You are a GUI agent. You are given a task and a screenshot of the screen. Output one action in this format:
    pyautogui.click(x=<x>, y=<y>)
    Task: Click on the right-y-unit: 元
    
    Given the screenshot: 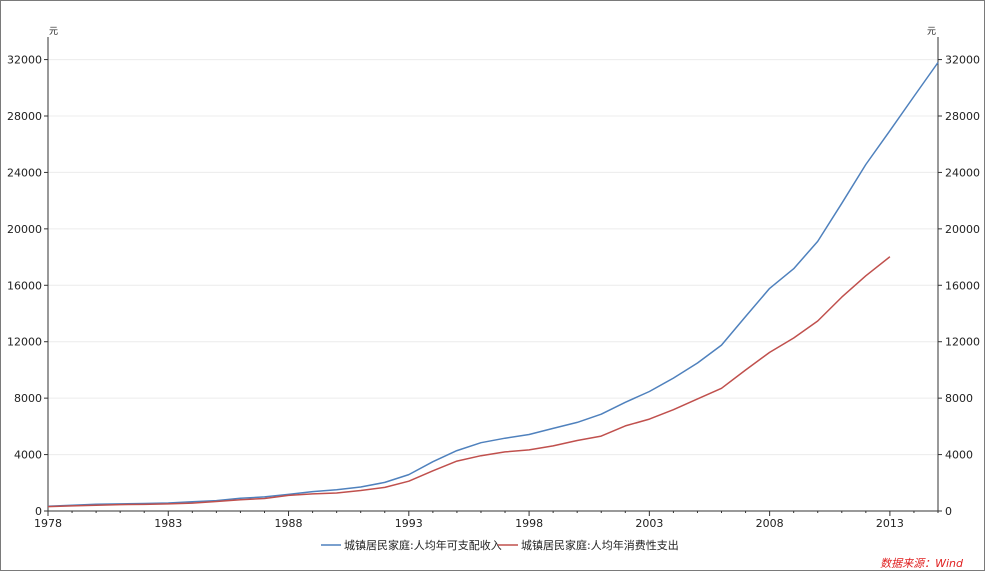 What is the action you would take?
    pyautogui.click(x=931, y=32)
    